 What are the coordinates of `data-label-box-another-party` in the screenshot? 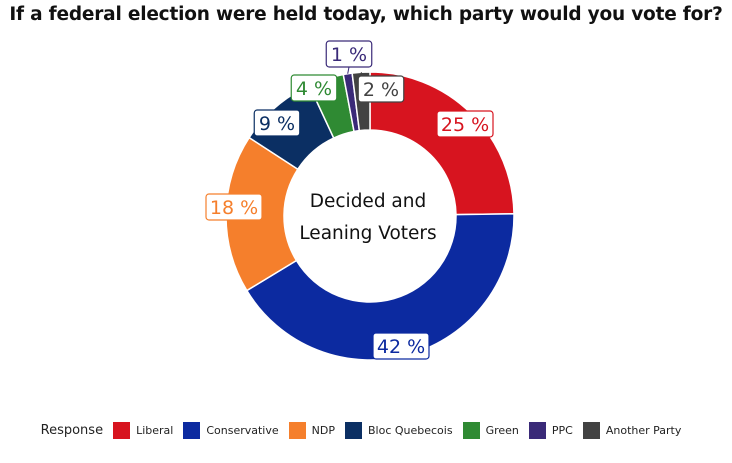 It's located at (381, 89).